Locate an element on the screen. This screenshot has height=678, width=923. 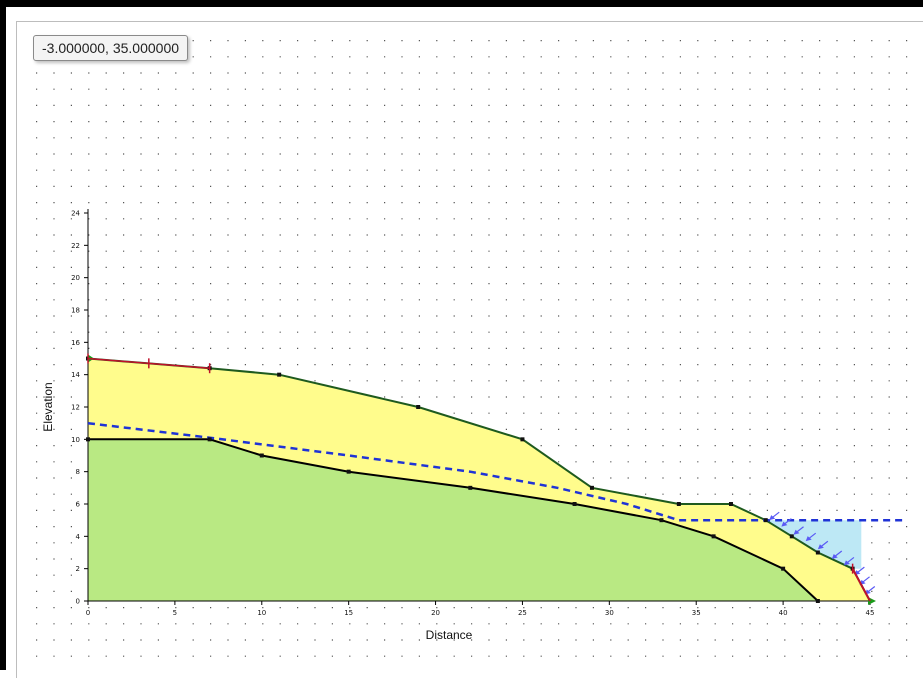
slip-segment-toe is located at coordinates (861, 585).